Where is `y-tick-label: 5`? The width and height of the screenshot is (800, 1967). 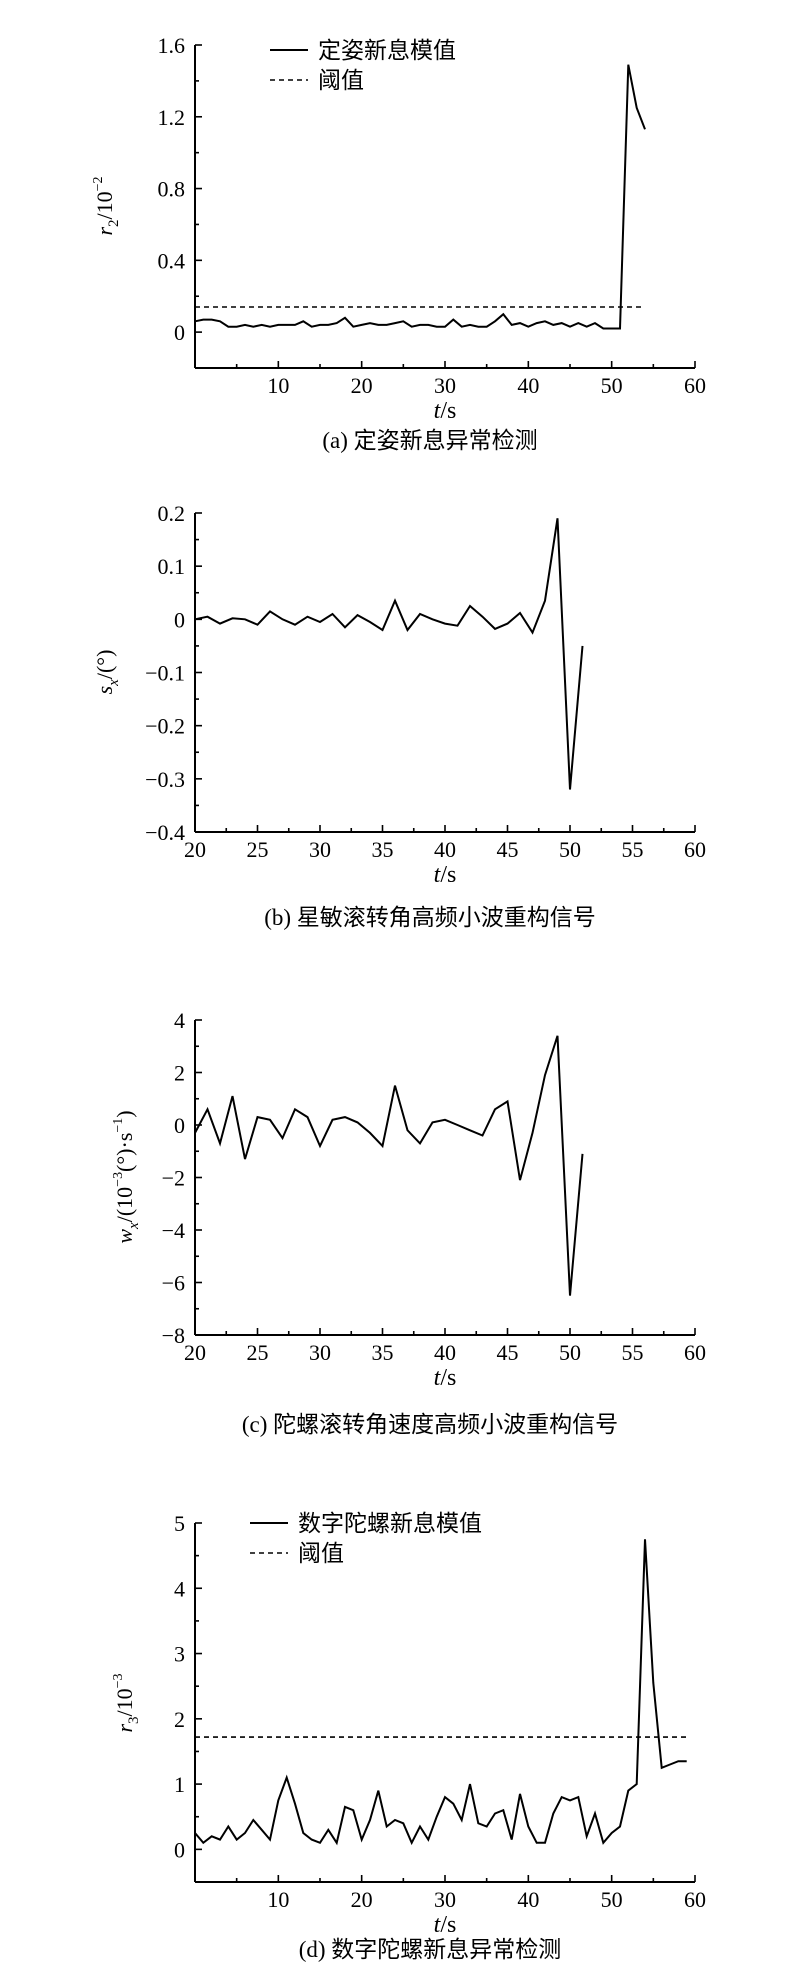 y-tick-label: 5 is located at coordinates (179, 1523).